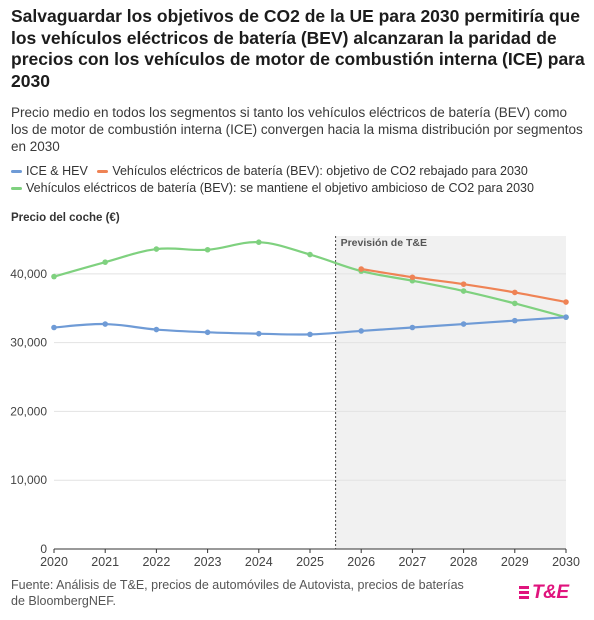 Image resolution: width=594 pixels, height=620 pixels. Describe the element at coordinates (28, 411) in the screenshot. I see `y-tick-label: 20,000` at that location.